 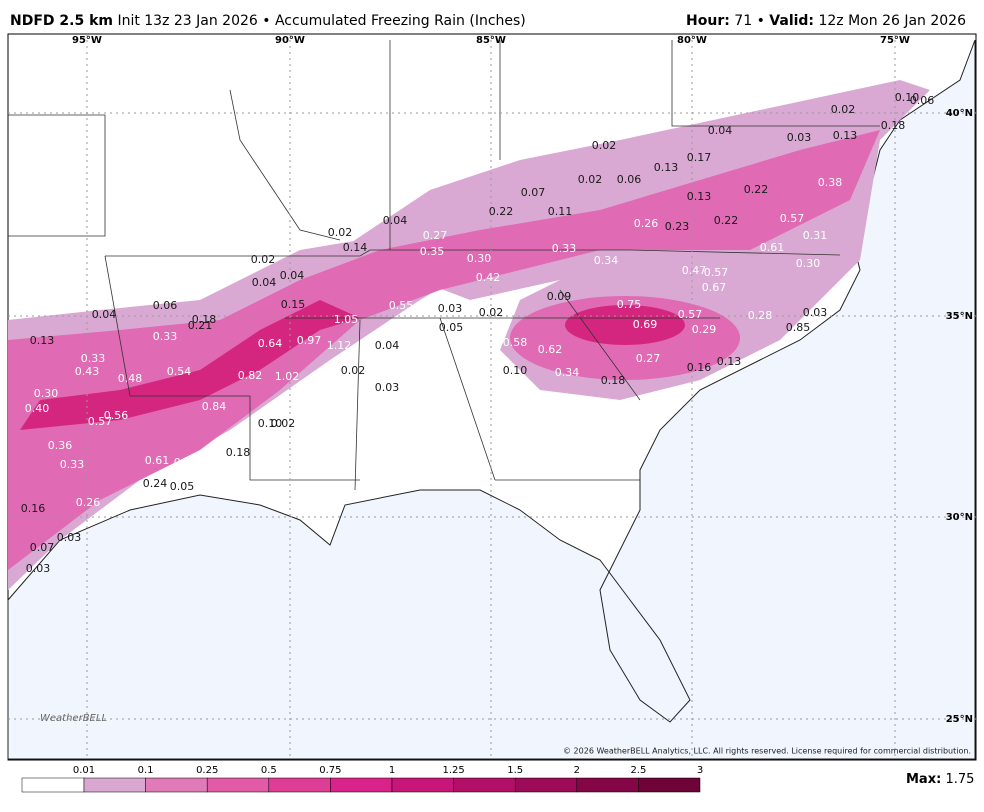 What do you see at coordinates (959, 316) in the screenshot?
I see `latitude-label: 35°N` at bounding box center [959, 316].